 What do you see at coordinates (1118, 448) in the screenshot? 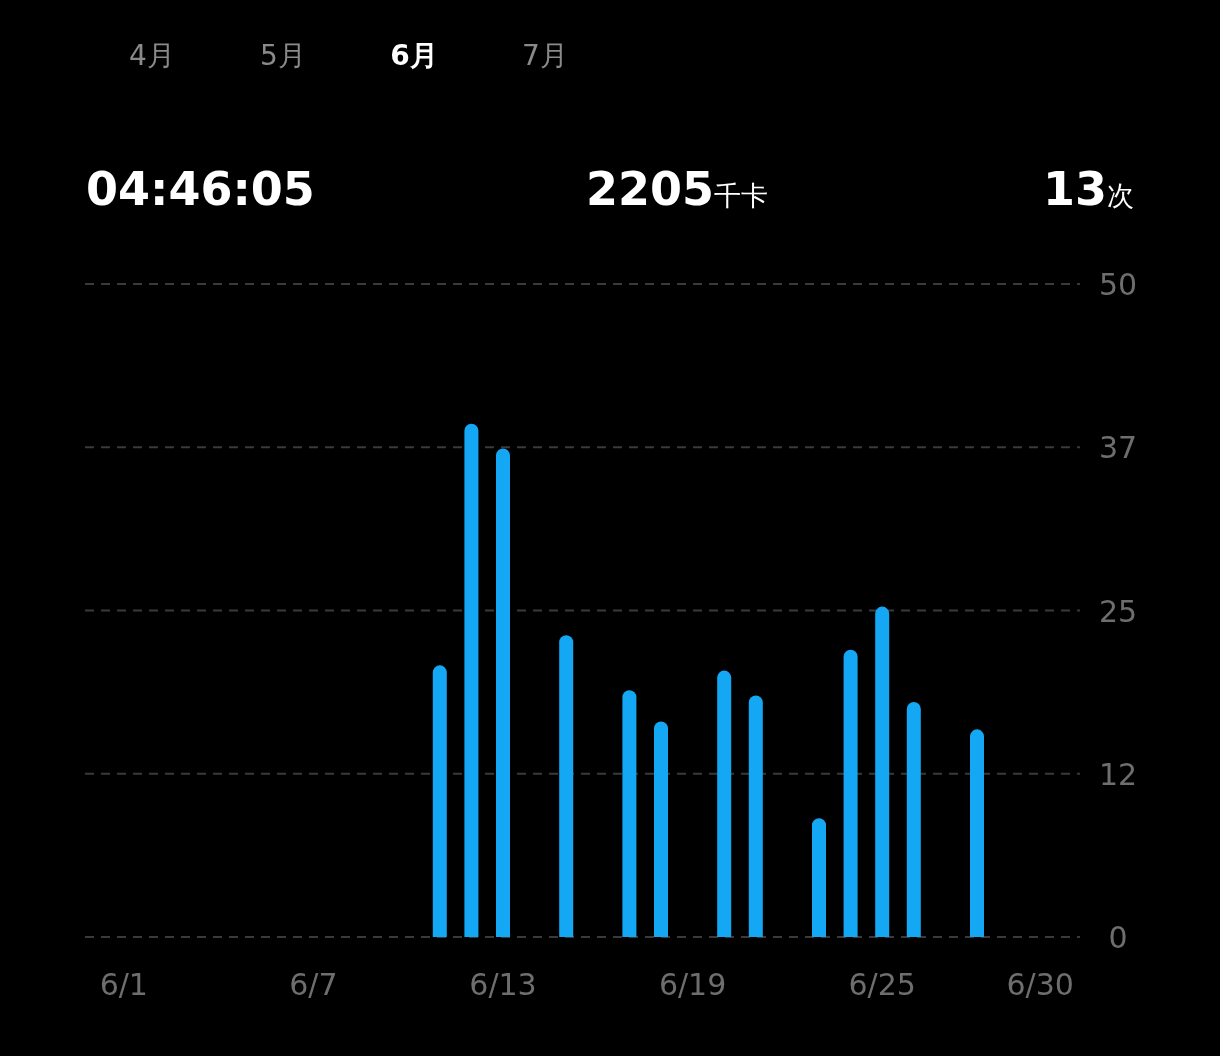
I see `y-tick-label: 37` at bounding box center [1118, 448].